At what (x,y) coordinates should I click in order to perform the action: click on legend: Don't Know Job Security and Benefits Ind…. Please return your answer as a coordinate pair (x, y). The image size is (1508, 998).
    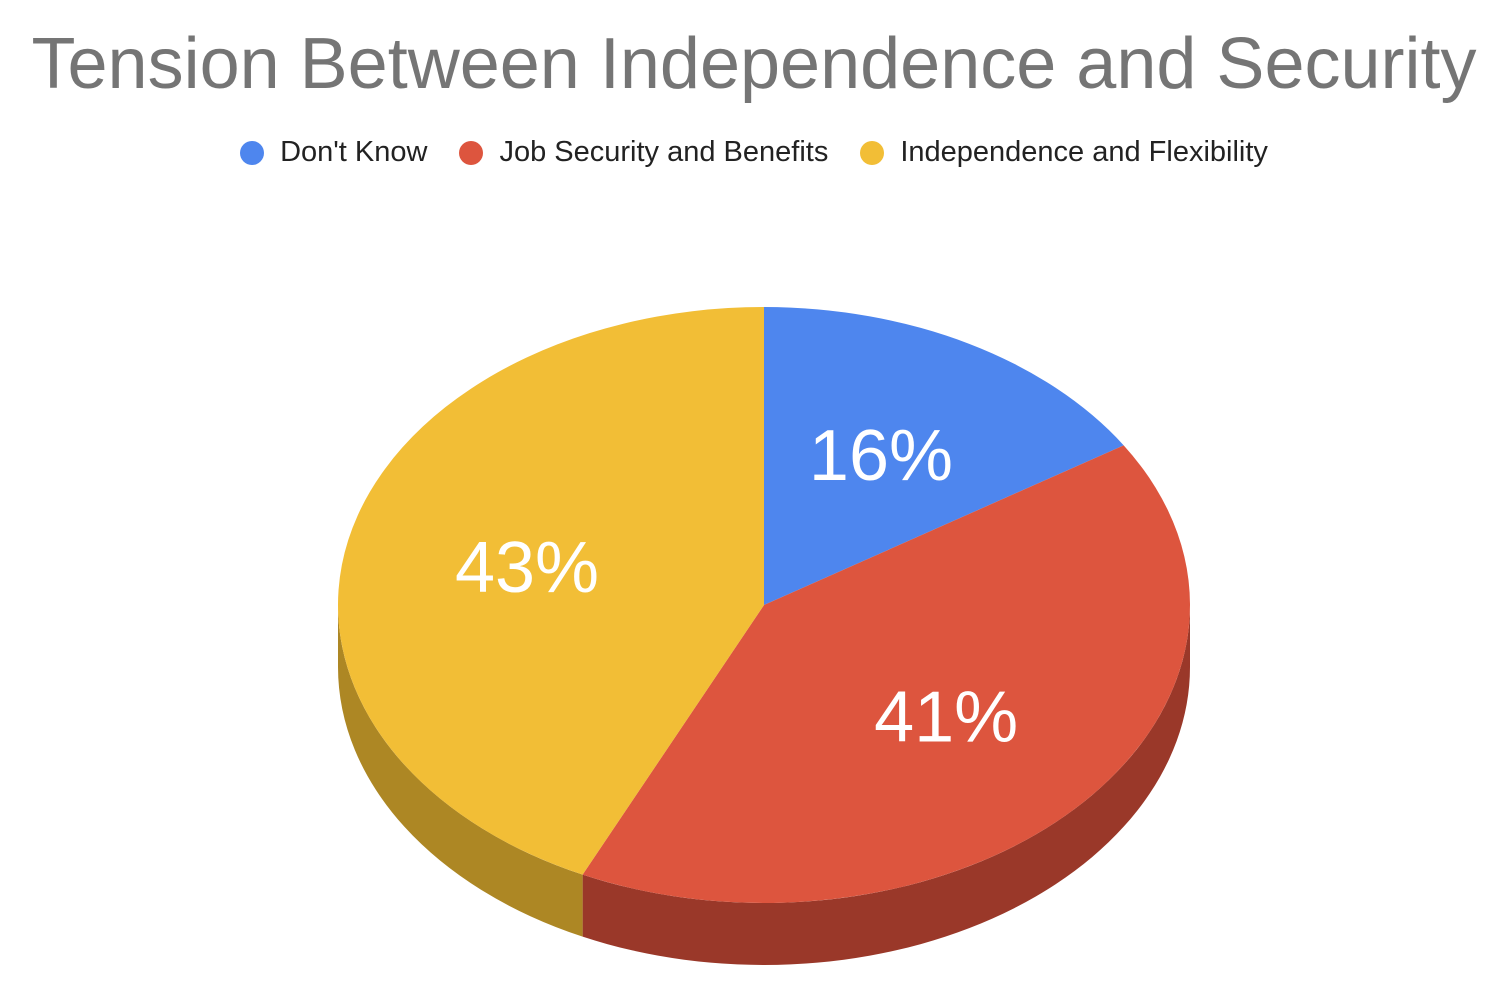
    Looking at the image, I should click on (754, 152).